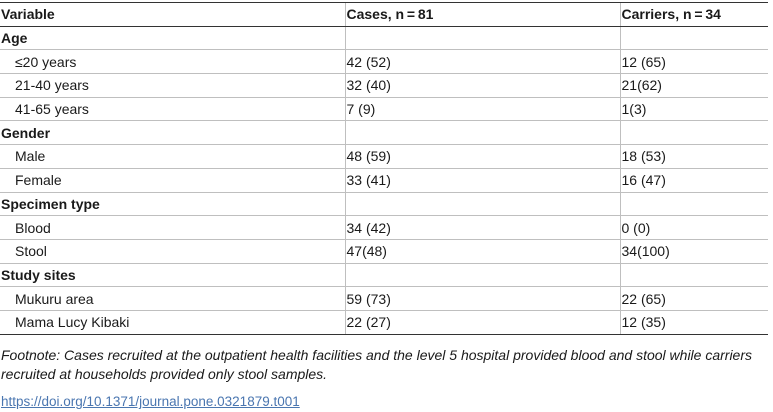  Describe the element at coordinates (172, 251) in the screenshot. I see `variable-label: Stool` at that location.